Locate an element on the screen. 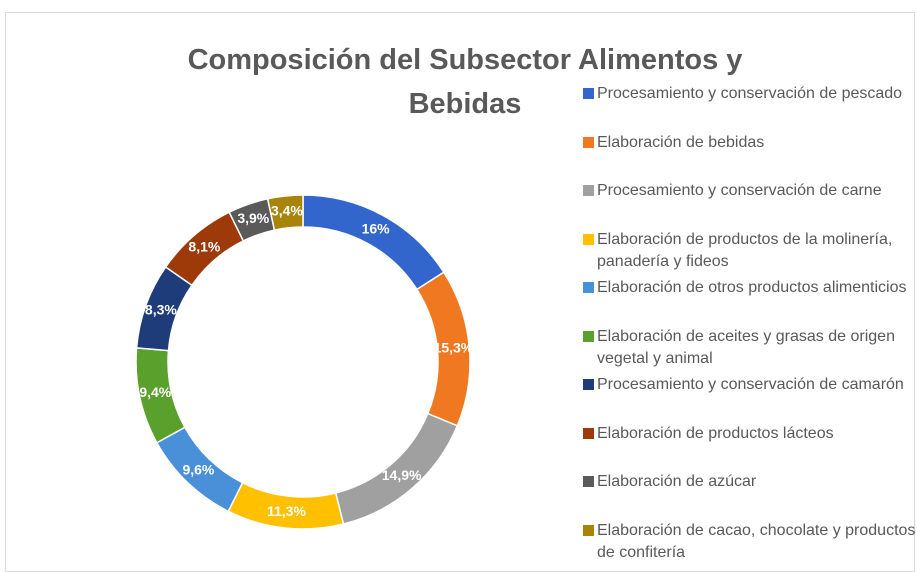 The height and width of the screenshot is (572, 917). legend-entry: Elaboración de productos lácteos is located at coordinates (750, 434).